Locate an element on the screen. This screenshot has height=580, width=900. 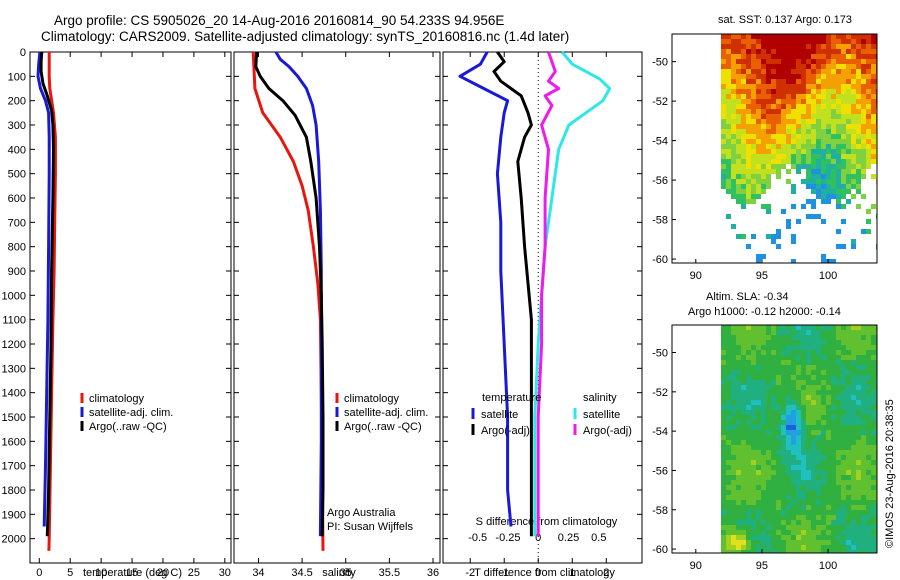
x-tick-label: 36 is located at coordinates (433, 573).